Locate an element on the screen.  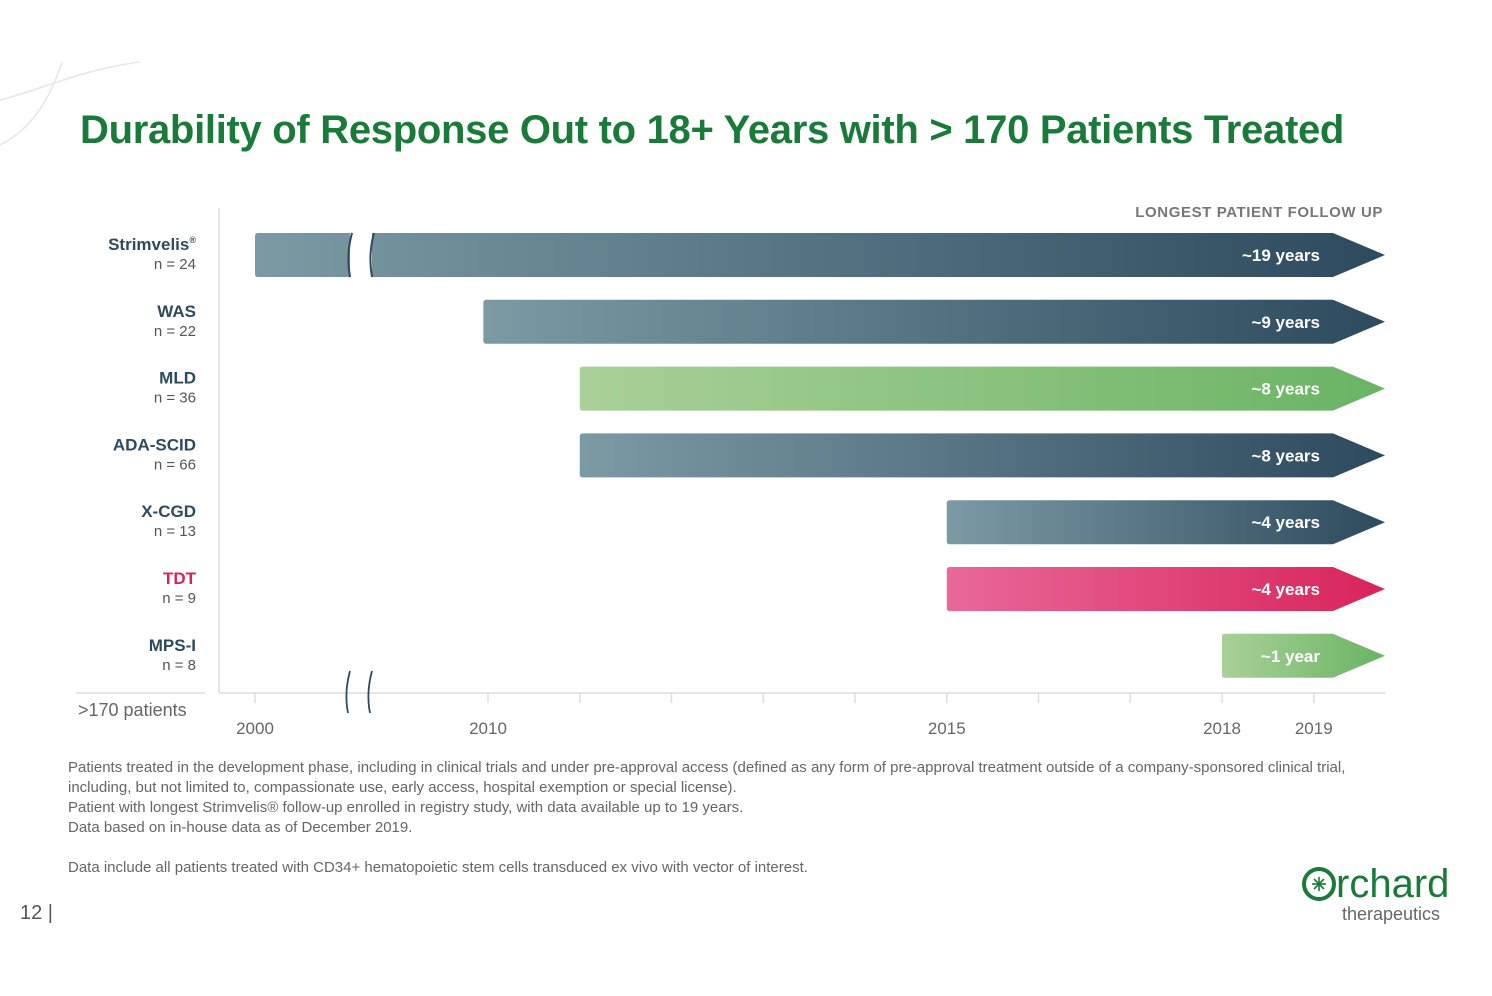
bar-label-x-cgd: ~4 years is located at coordinates (1285, 522).